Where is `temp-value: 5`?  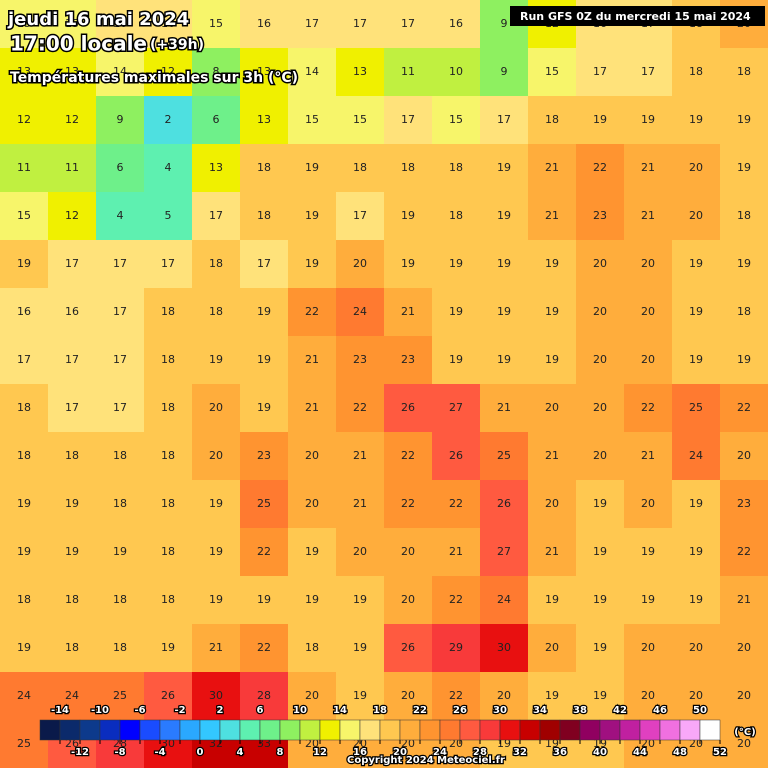 temp-value: 5 is located at coordinates (168, 215).